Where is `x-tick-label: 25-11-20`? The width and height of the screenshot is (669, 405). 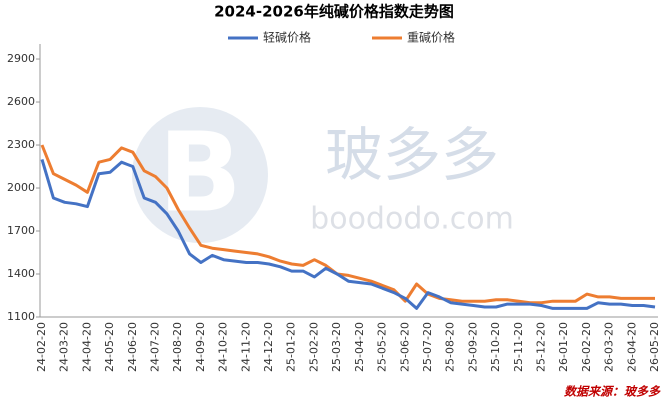 x-tick-label: 25-11-20 is located at coordinates (518, 347).